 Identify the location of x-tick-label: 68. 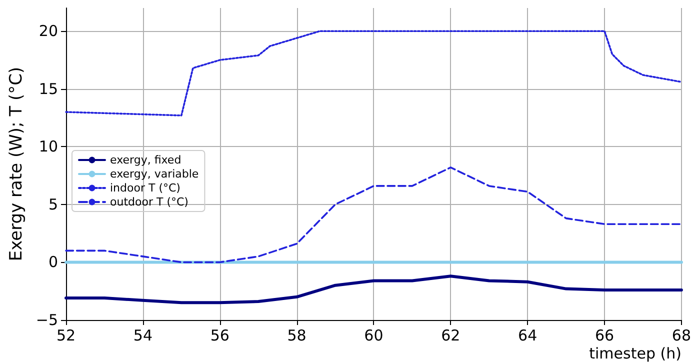
(682, 335).